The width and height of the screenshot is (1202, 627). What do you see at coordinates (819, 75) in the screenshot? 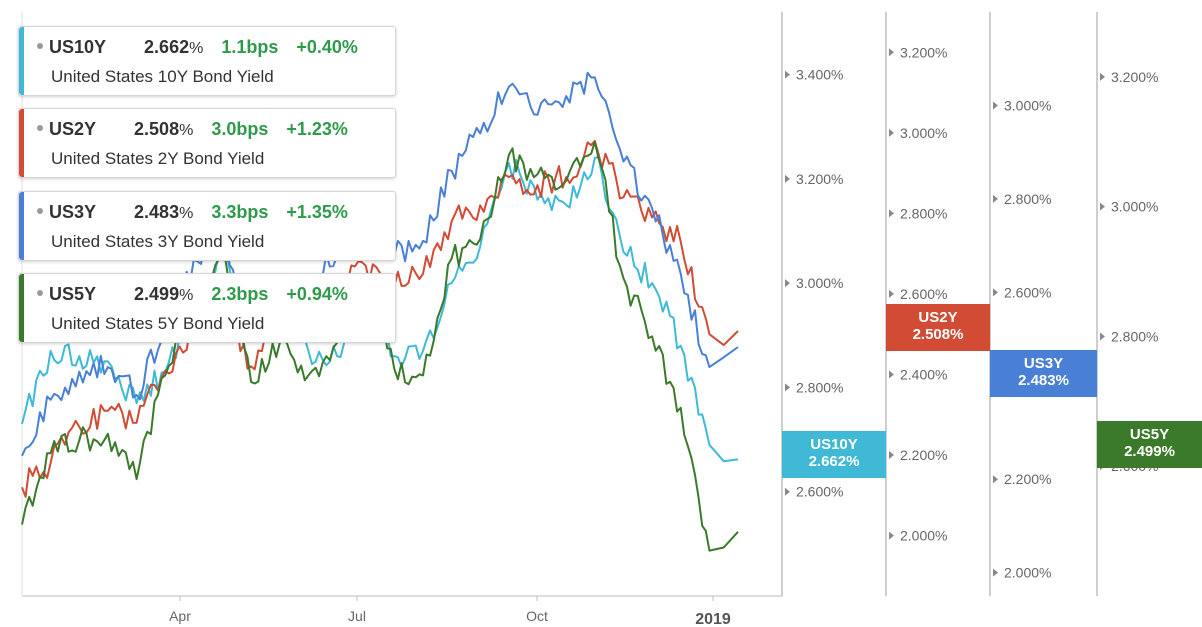
I see `y-tick-label: 3.400%` at bounding box center [819, 75].